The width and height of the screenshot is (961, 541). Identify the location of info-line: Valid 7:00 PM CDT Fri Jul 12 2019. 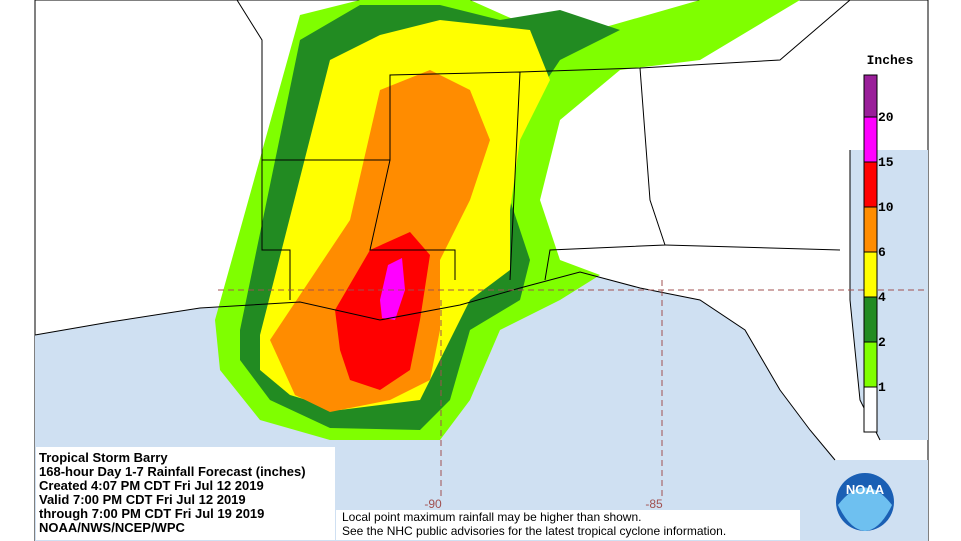
(142, 499).